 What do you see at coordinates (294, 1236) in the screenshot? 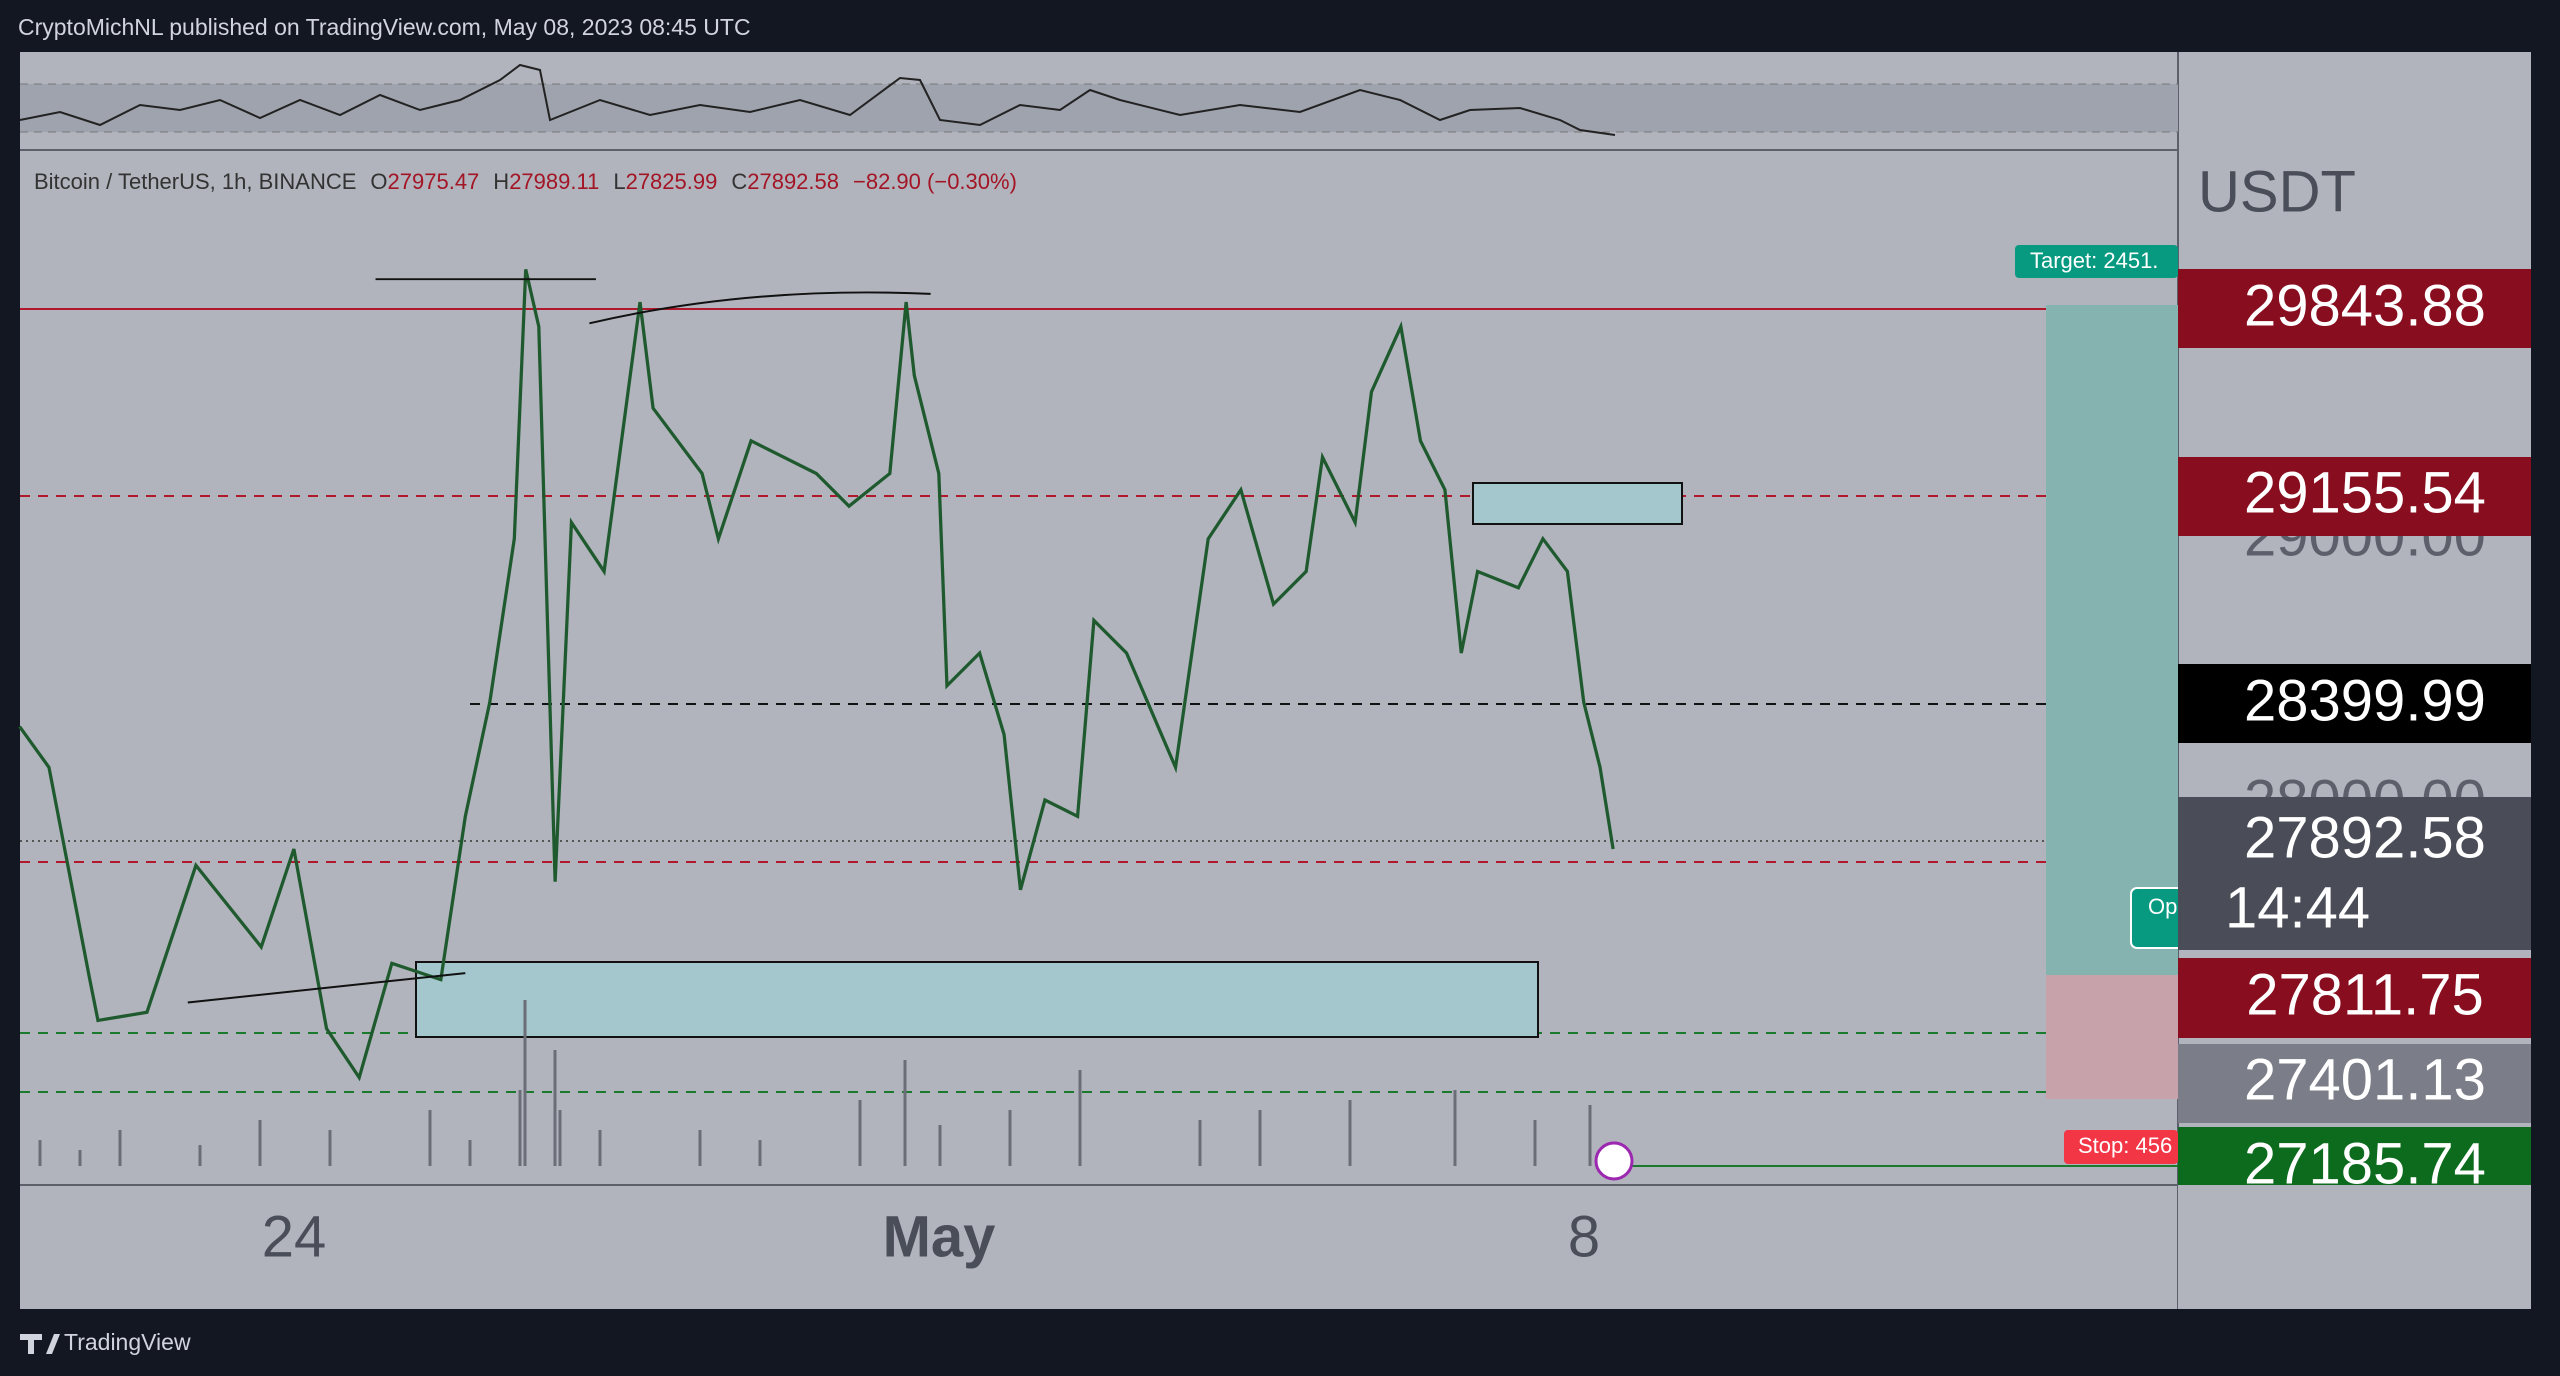
I see `time-label: 24` at bounding box center [294, 1236].